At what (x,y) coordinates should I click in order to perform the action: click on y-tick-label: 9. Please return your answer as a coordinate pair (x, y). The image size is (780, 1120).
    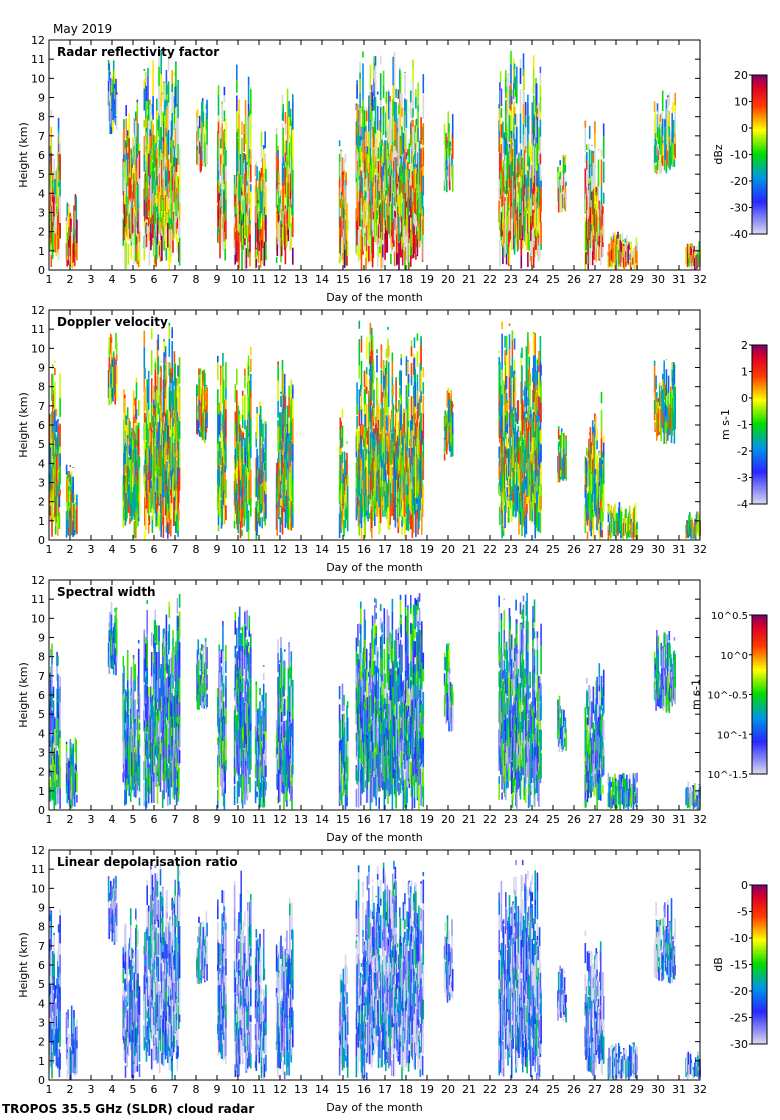
    Looking at the image, I should click on (41, 98).